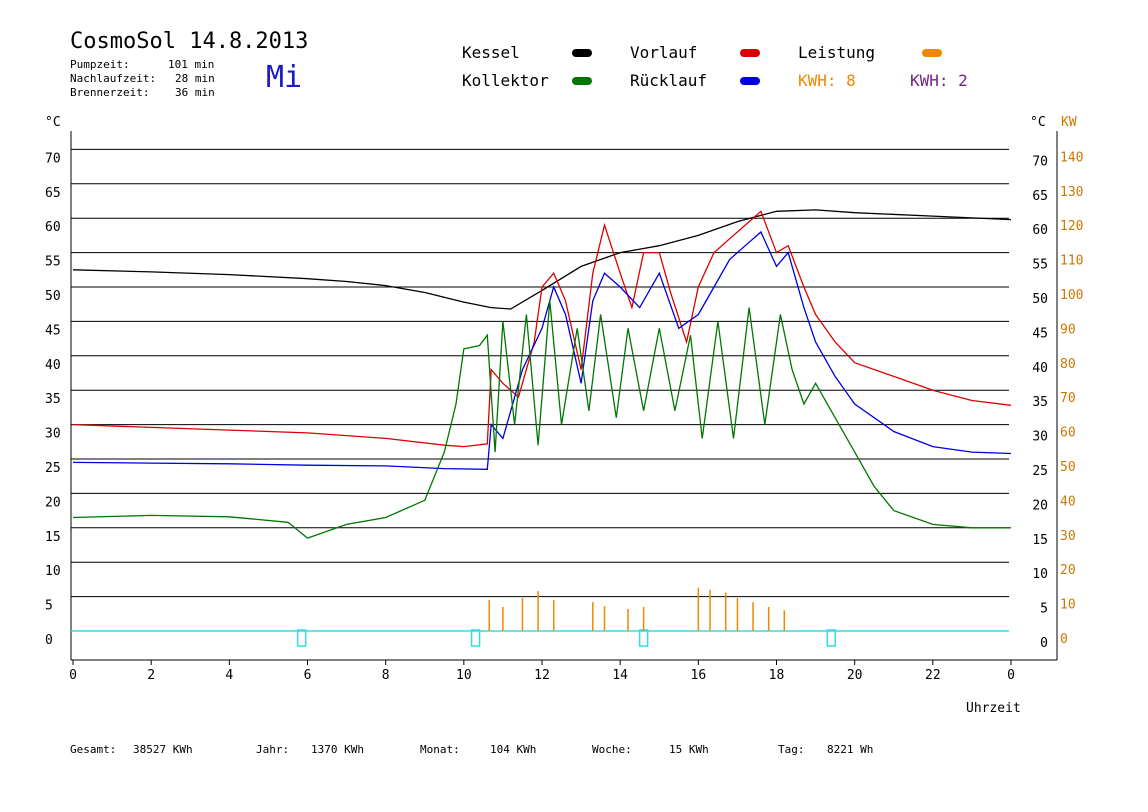 The width and height of the screenshot is (1148, 812). I want to click on footer-gesamt-value: 38527 KWh, so click(163, 749).